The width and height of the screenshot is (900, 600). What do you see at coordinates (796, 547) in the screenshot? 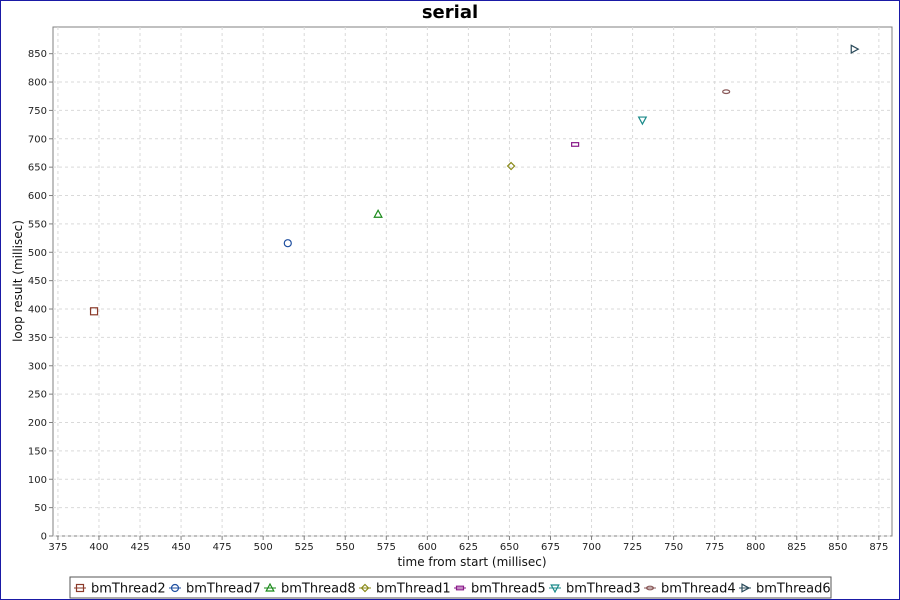
I see `x-tick-label: 825` at bounding box center [796, 547].